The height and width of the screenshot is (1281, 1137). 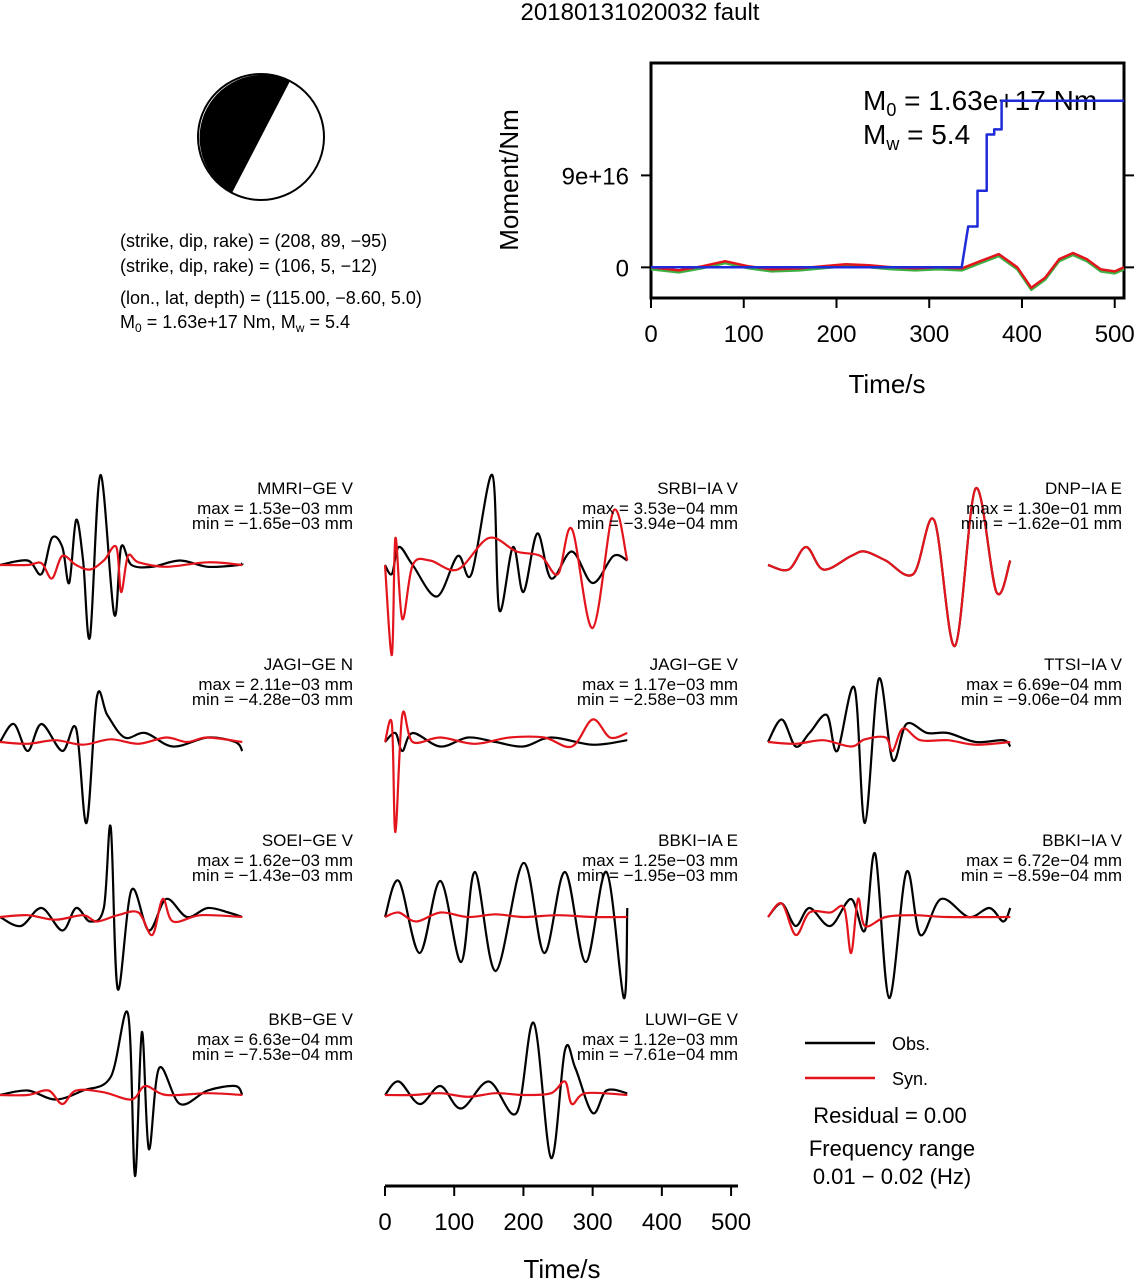 I want to click on moment-mw-annotation: Mw = 5.4, so click(x=916, y=136).